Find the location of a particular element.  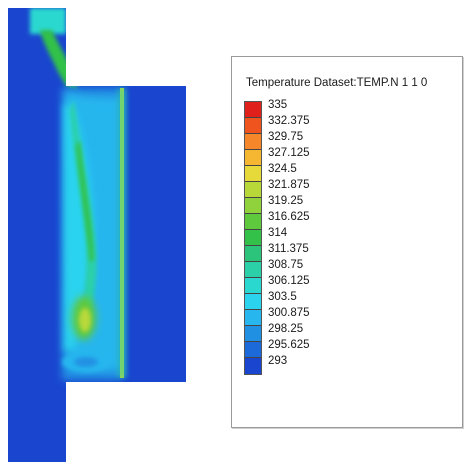

legend-level-label: 300.875 is located at coordinates (289, 313).